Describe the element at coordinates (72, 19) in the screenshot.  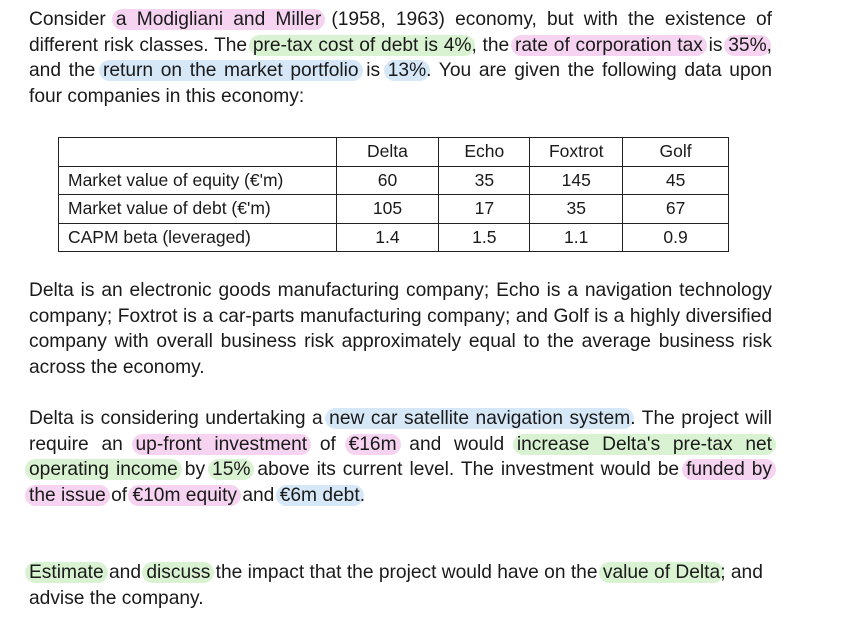
I see `intro-text: Consider` at that location.